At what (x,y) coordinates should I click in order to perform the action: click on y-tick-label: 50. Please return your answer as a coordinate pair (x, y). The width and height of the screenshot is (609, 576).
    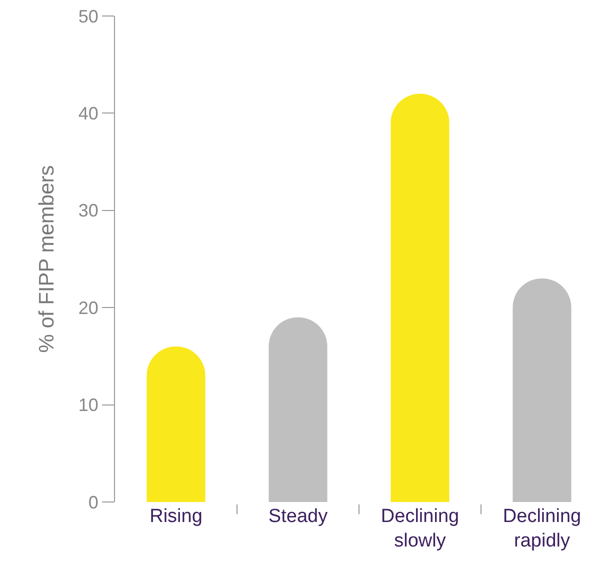
    Looking at the image, I should click on (88, 16).